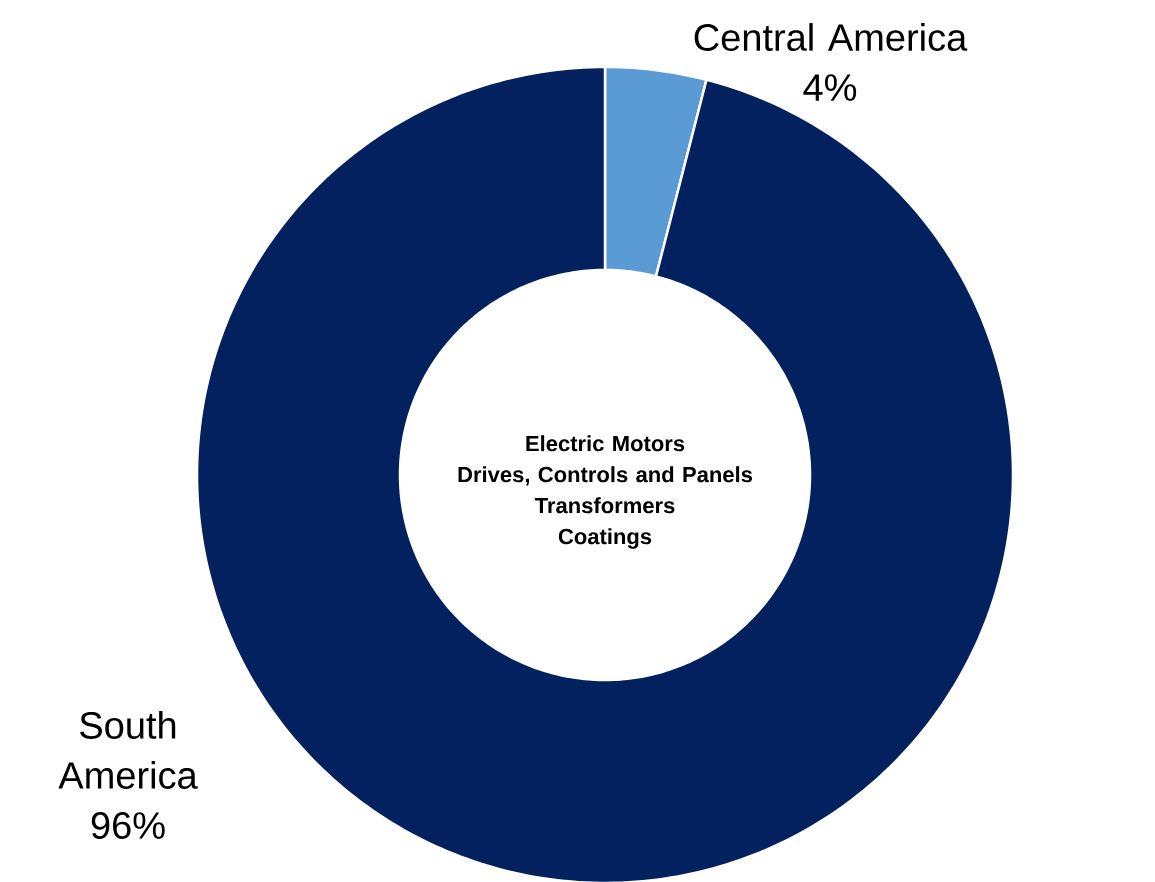  I want to click on text: Electric Motors, so click(605, 443).